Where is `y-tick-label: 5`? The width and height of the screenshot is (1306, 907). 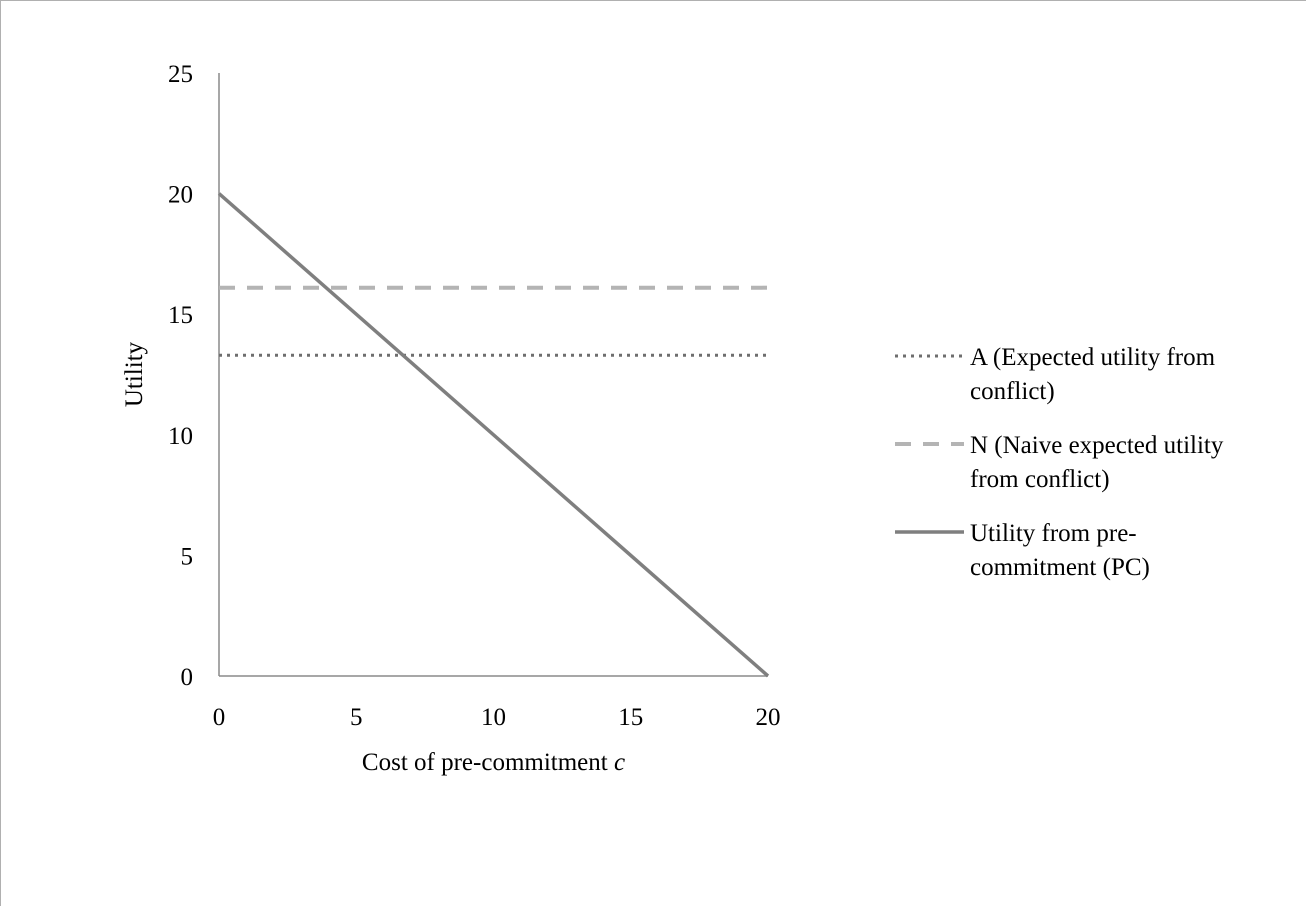
y-tick-label: 5 is located at coordinates (187, 556).